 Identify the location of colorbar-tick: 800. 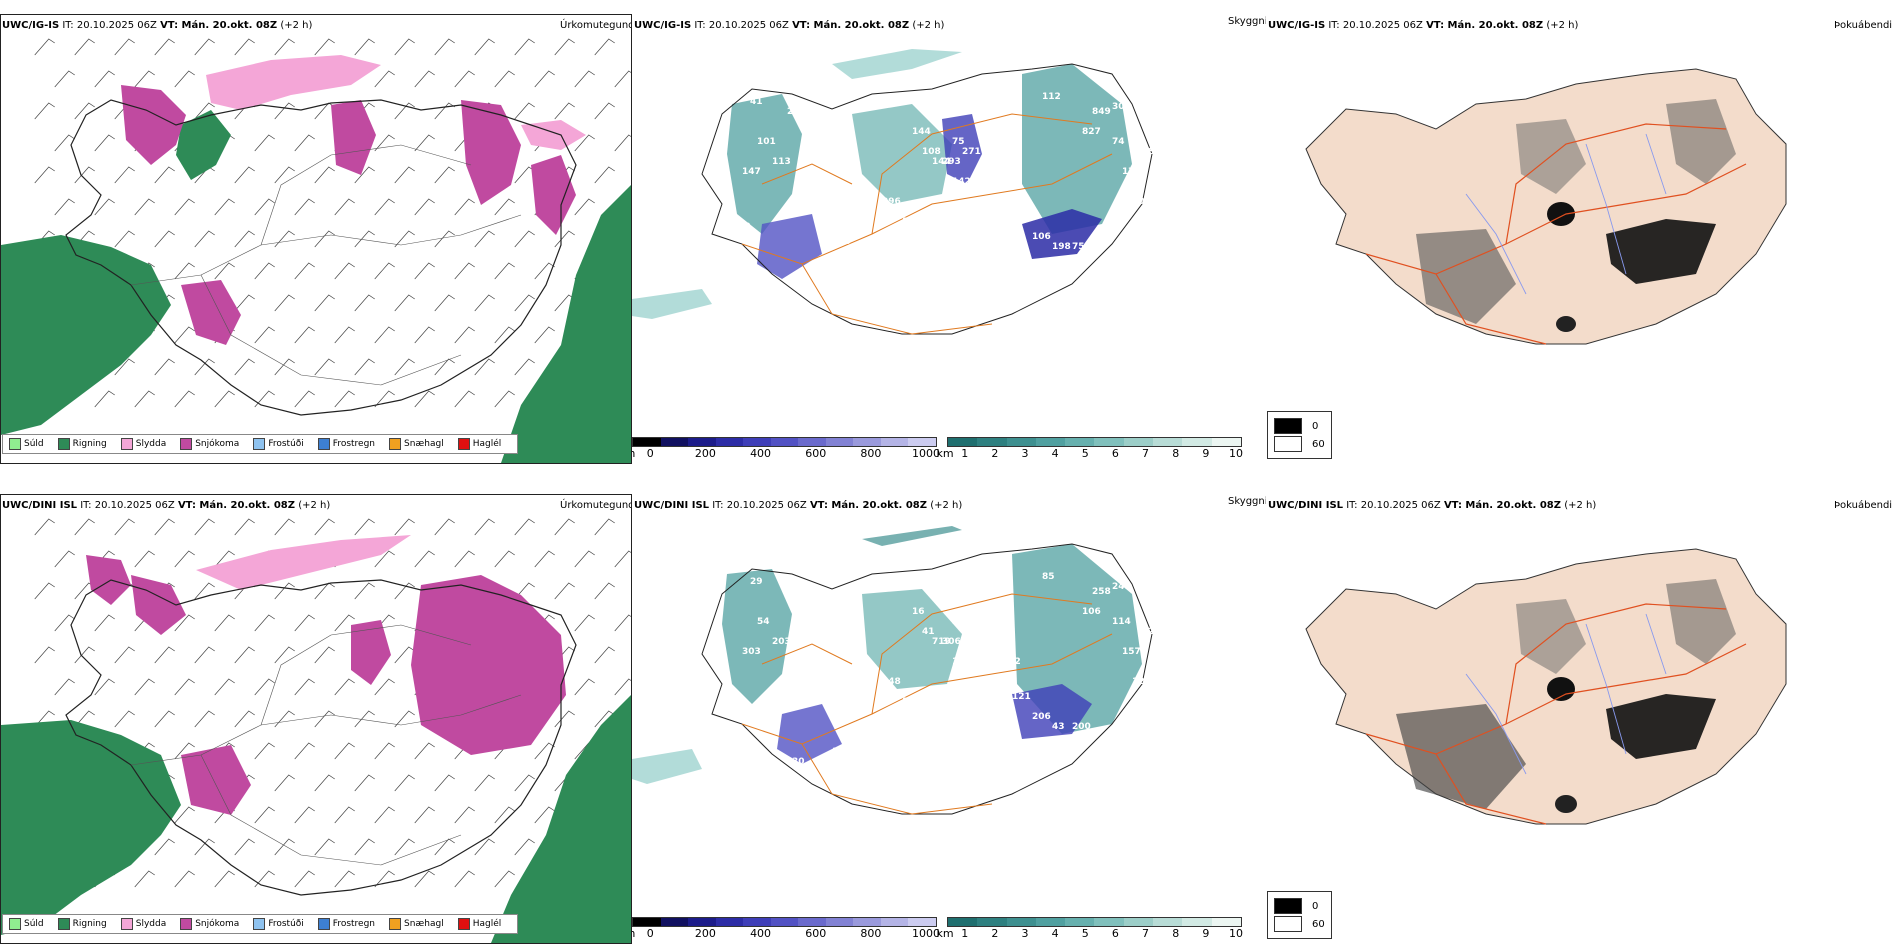
(871, 933).